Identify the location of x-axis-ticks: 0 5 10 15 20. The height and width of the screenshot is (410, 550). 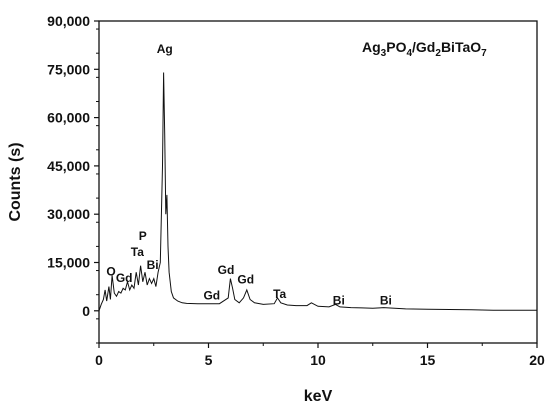
(320, 355).